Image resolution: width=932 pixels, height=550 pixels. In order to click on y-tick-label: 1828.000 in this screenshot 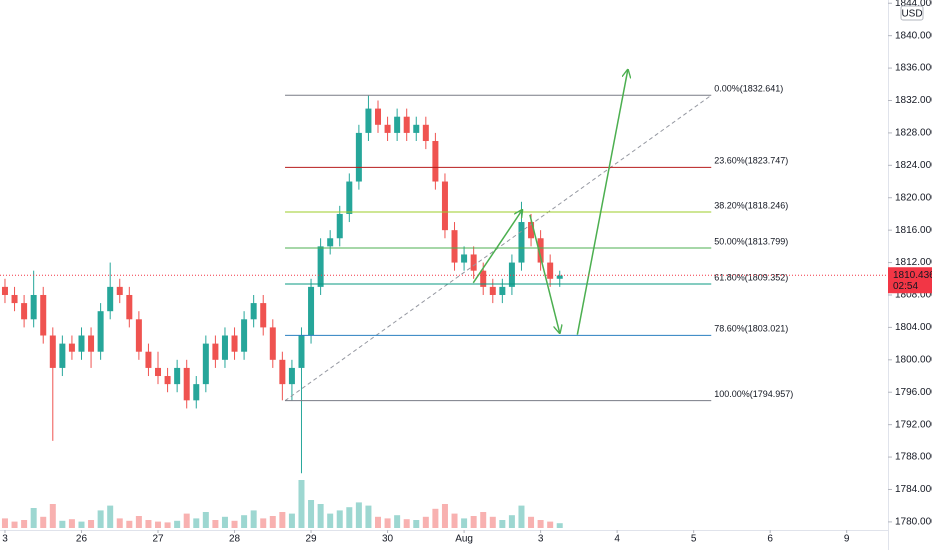, I will do `click(913, 133)`.